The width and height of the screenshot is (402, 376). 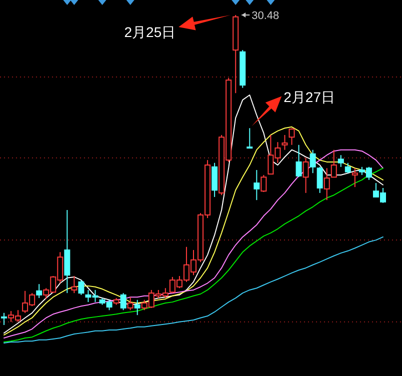 What do you see at coordinates (266, 16) in the screenshot?
I see `annotation: 30.48` at bounding box center [266, 16].